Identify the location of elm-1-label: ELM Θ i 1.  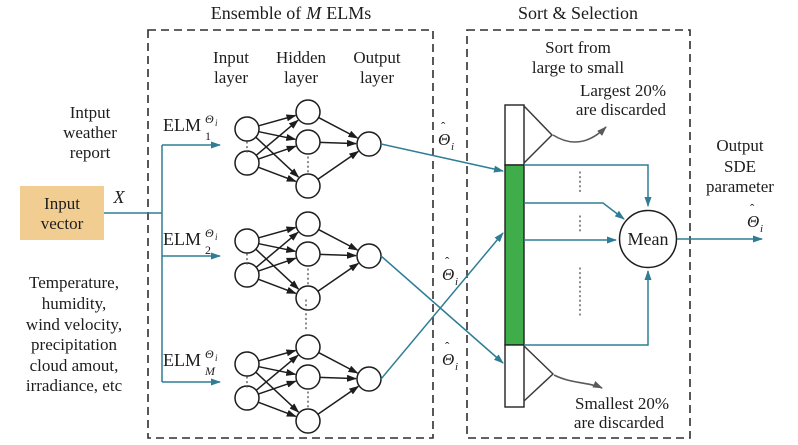
(190, 127).